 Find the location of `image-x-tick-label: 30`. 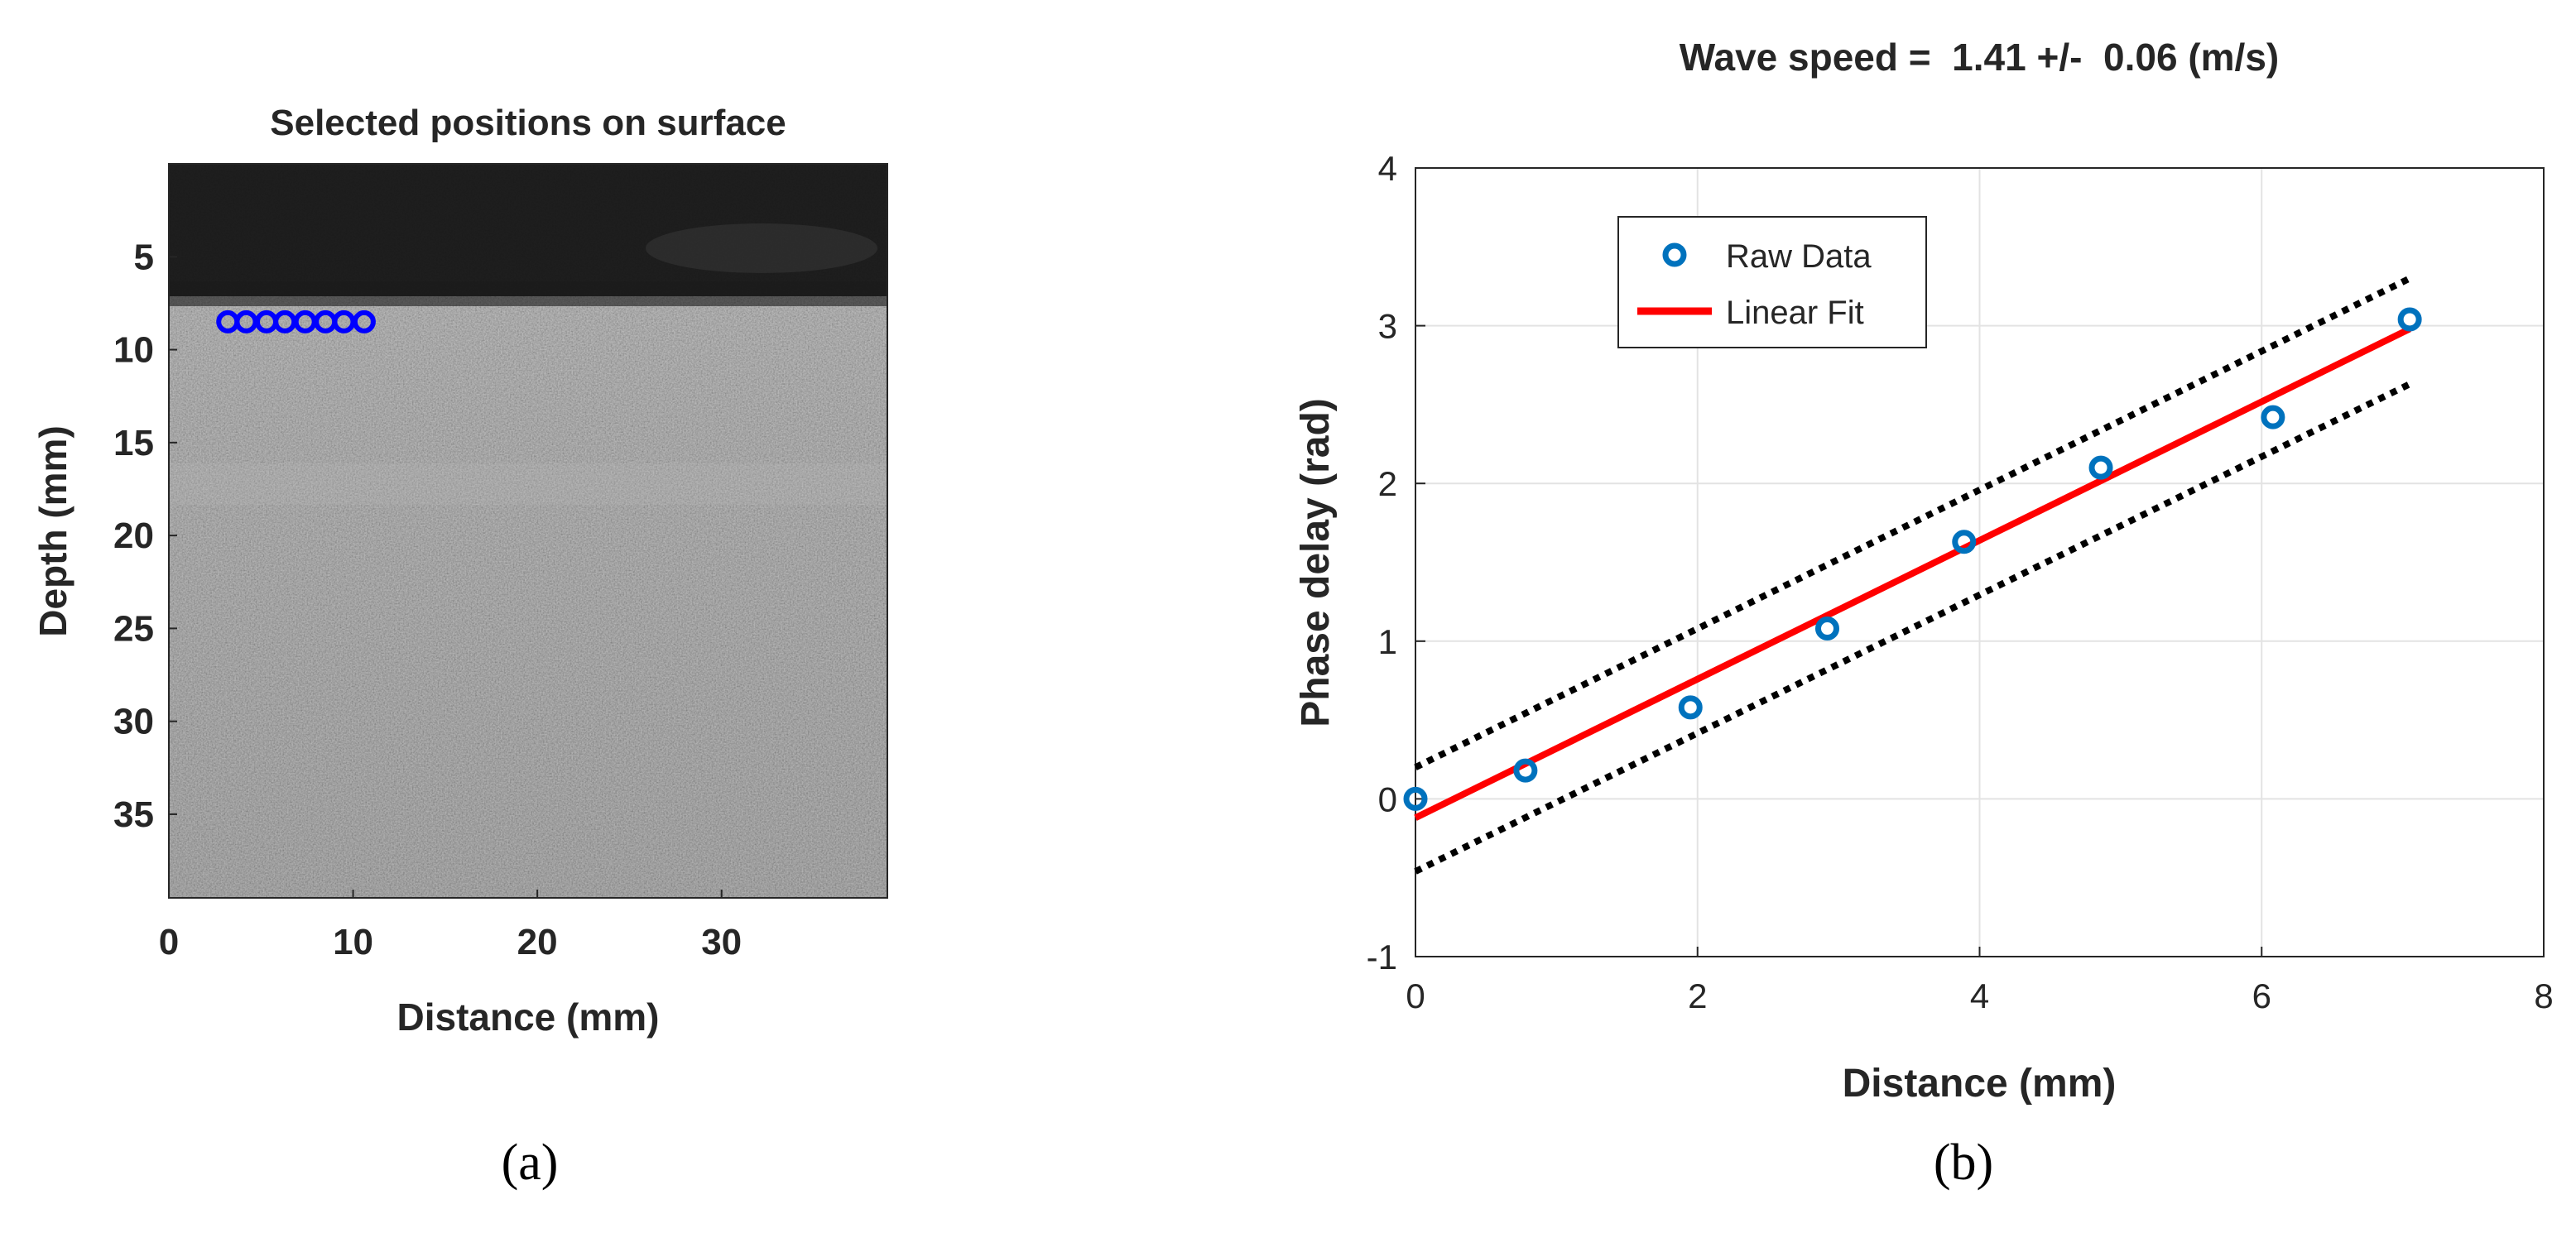

image-x-tick-label: 30 is located at coordinates (721, 942).